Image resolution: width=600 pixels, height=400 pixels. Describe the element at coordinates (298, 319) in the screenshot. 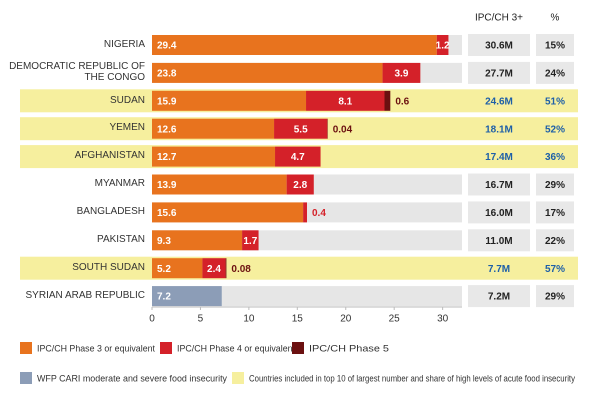

I see `x-tick-label: 15` at that location.